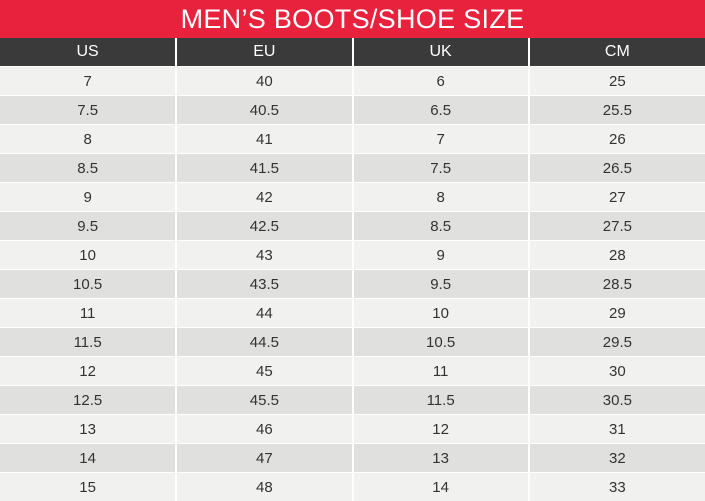 This screenshot has width=705, height=501. What do you see at coordinates (88, 168) in the screenshot?
I see `cell-us: 8.5` at bounding box center [88, 168].